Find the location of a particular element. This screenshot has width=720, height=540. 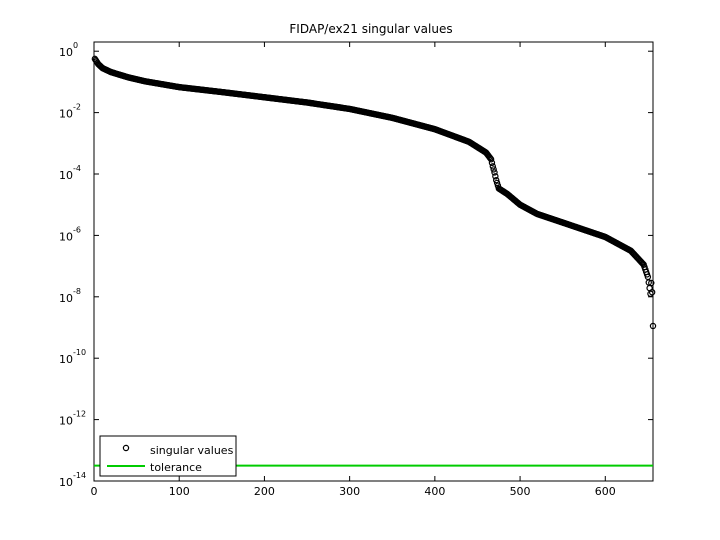

chart-title: FIDAP/ex21 singular values is located at coordinates (370, 29).